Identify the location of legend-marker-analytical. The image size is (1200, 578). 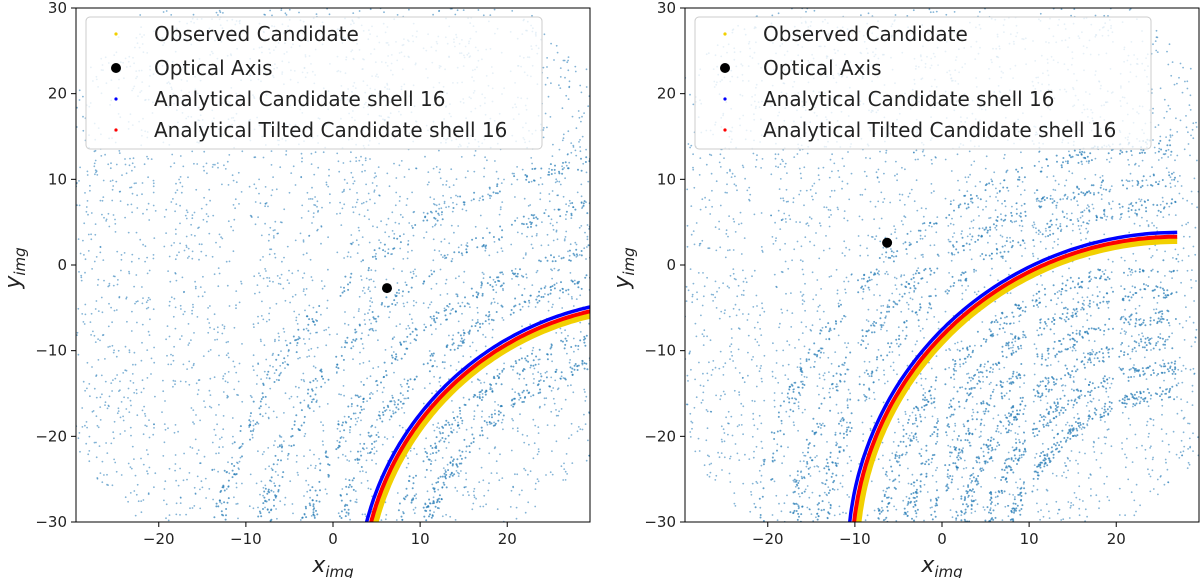
(116, 99).